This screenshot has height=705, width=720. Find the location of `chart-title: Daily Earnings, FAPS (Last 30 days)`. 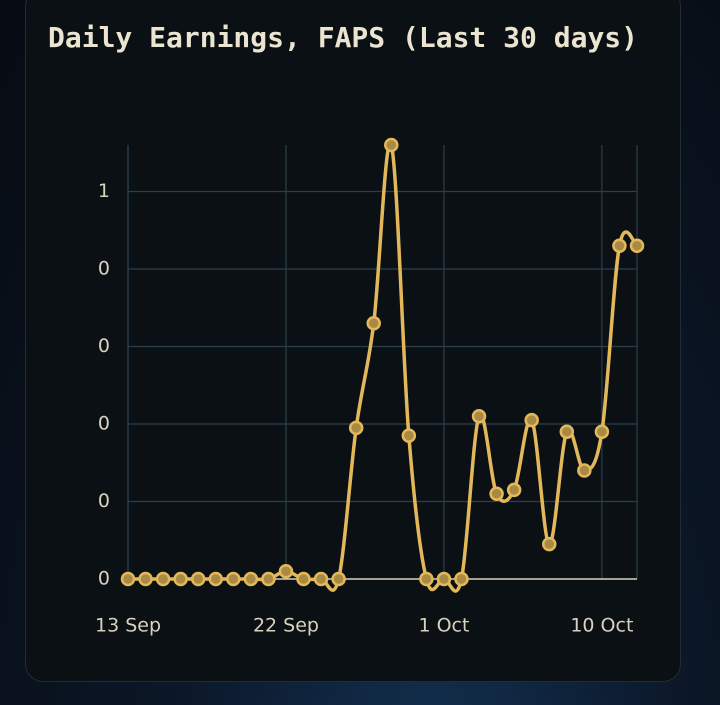

chart-title: Daily Earnings, FAPS (Last 30 days) is located at coordinates (343, 37).